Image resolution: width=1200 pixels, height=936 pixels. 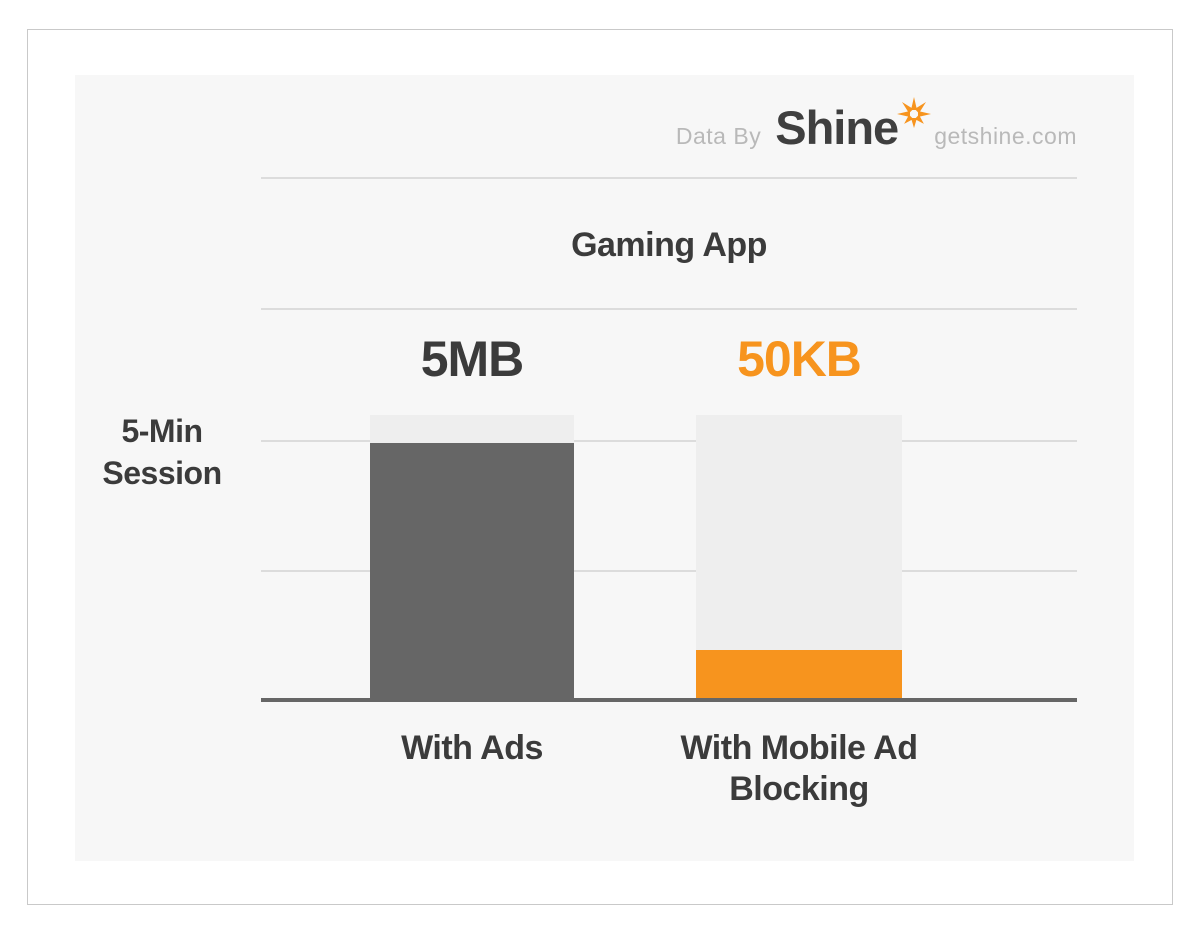 I want to click on bar-ad-blocking, so click(x=799, y=556).